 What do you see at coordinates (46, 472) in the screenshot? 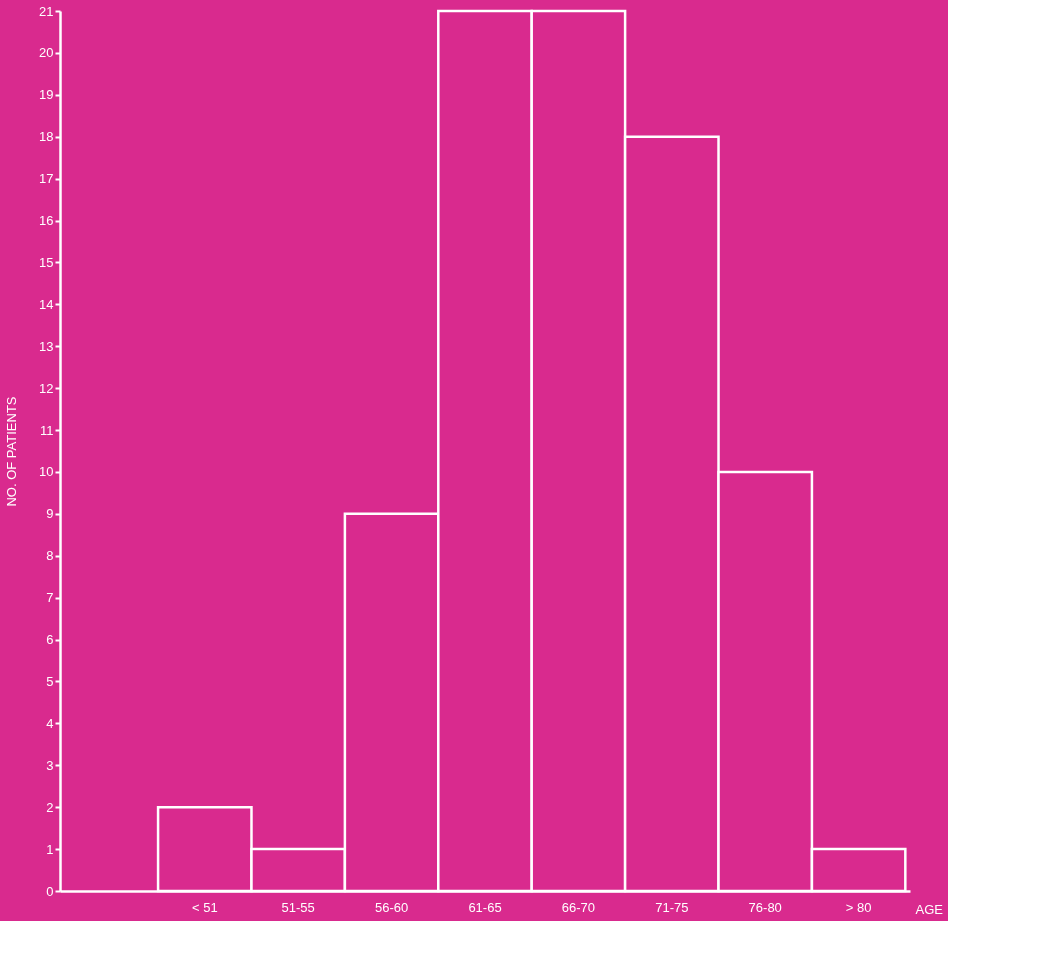
I see `y-tick-label: 10` at bounding box center [46, 472].